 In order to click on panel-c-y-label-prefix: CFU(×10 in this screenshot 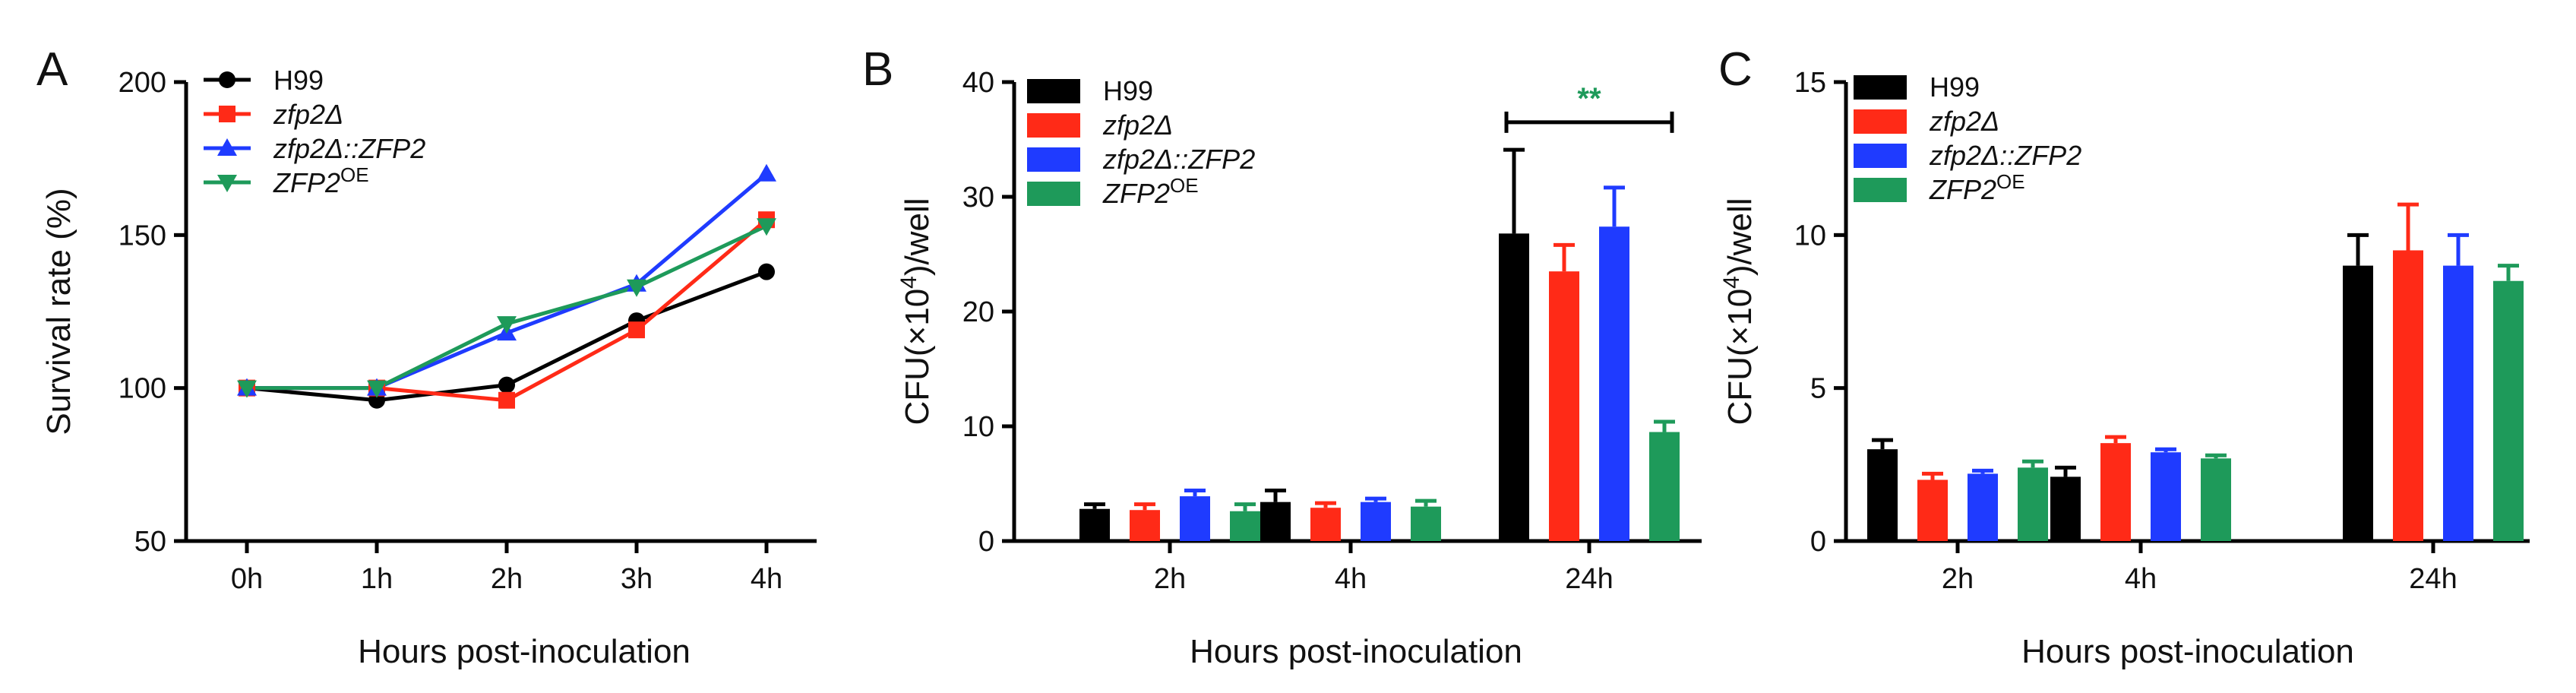, I will do `click(1740, 357)`.